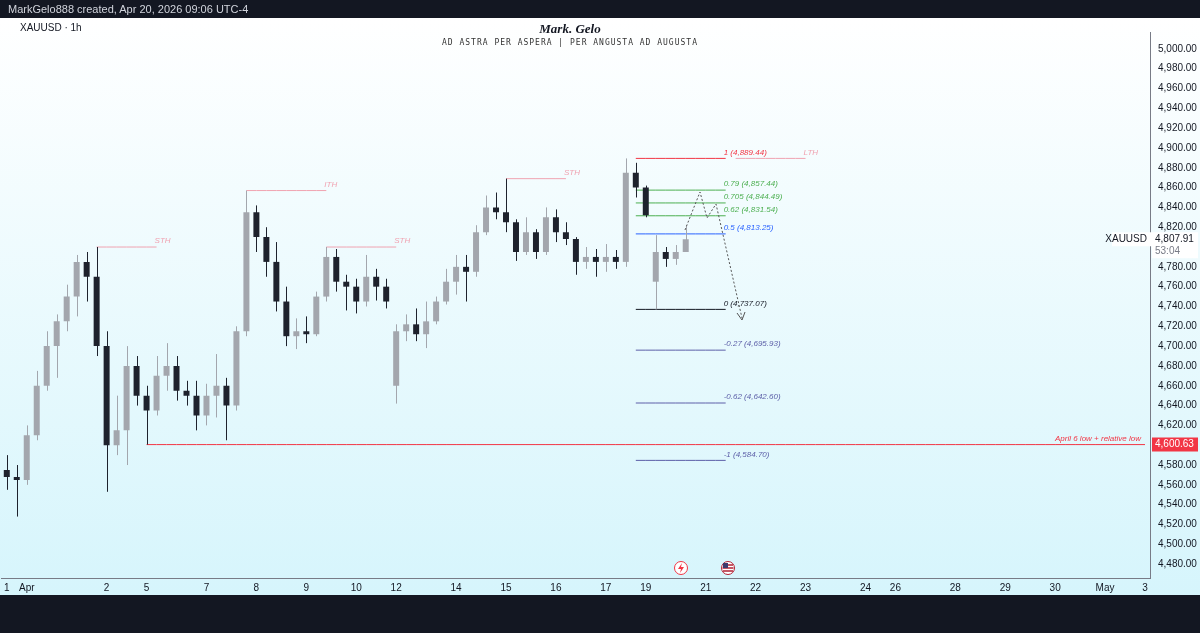 This screenshot has height=633, width=1200. I want to click on y-tick-label: 4,480.00, so click(1178, 563).